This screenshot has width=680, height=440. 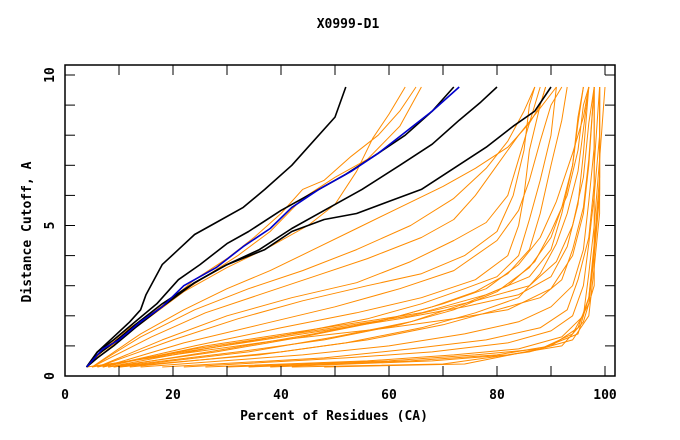 What do you see at coordinates (348, 24) in the screenshot?
I see `chart-title: X0999-D1` at bounding box center [348, 24].